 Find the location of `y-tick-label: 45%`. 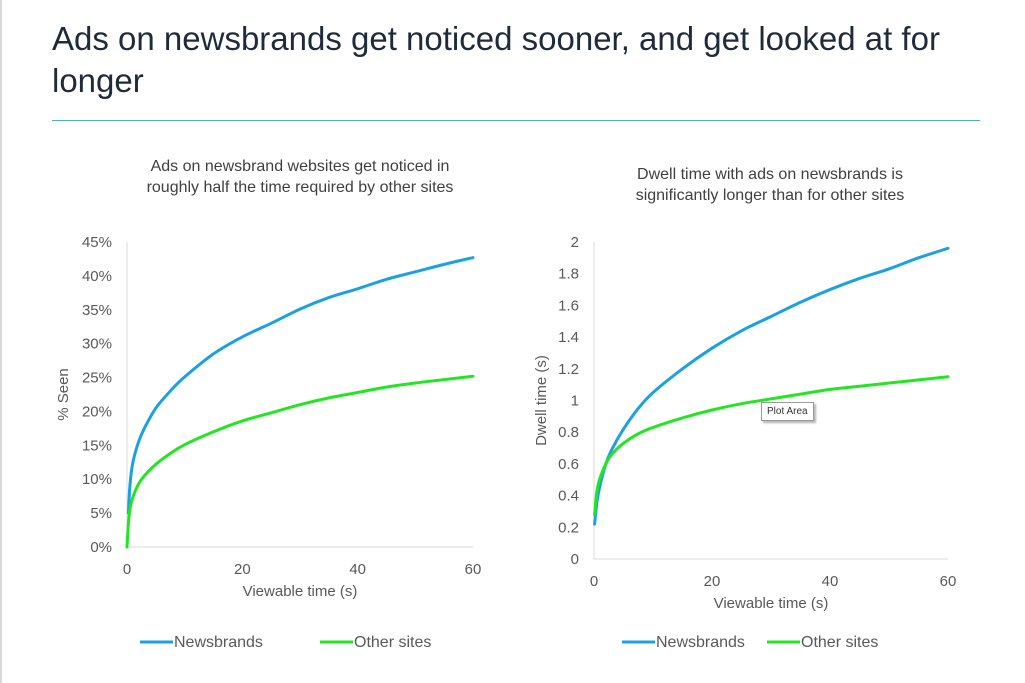

y-tick-label: 45% is located at coordinates (97, 242).